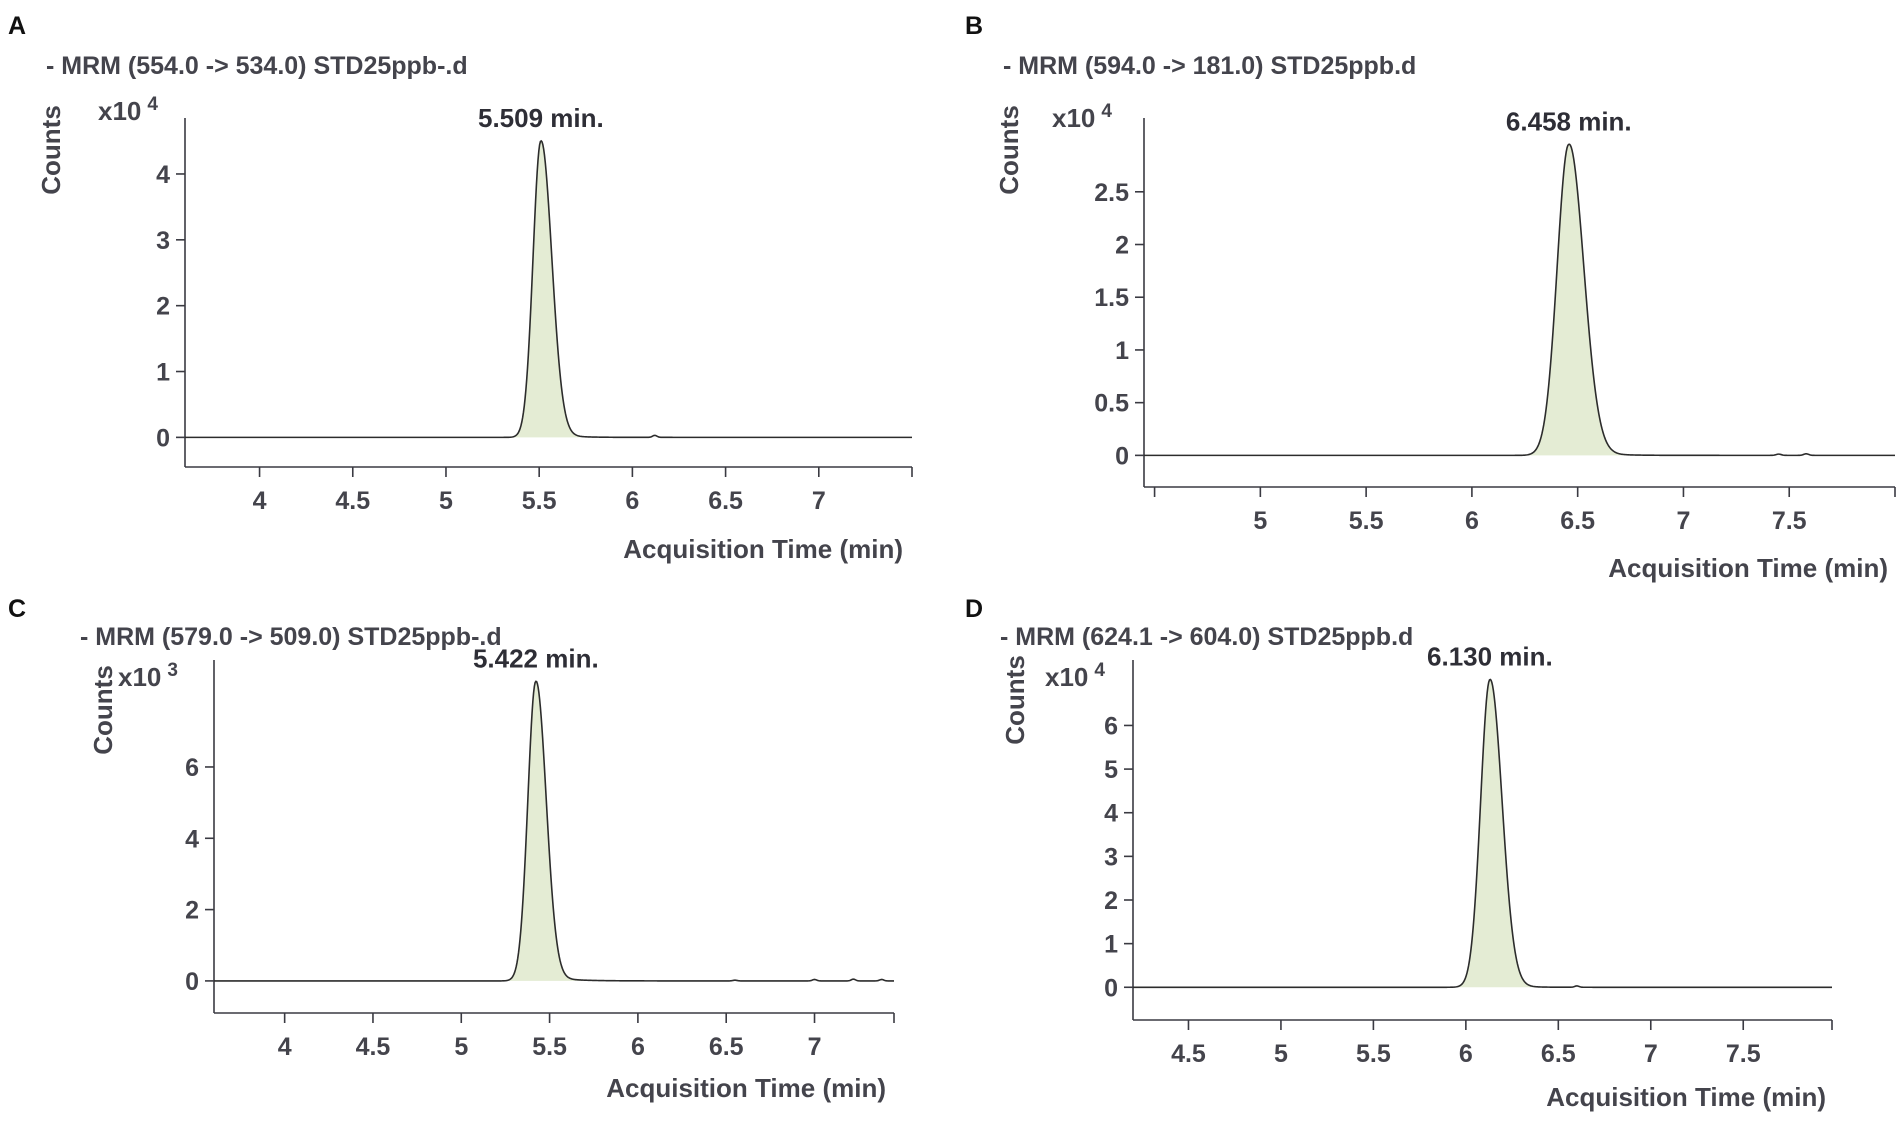  Describe the element at coordinates (1209, 66) in the screenshot. I see `chart-title: - MRM (594.0 -> 181.0) STD25ppb.d` at that location.